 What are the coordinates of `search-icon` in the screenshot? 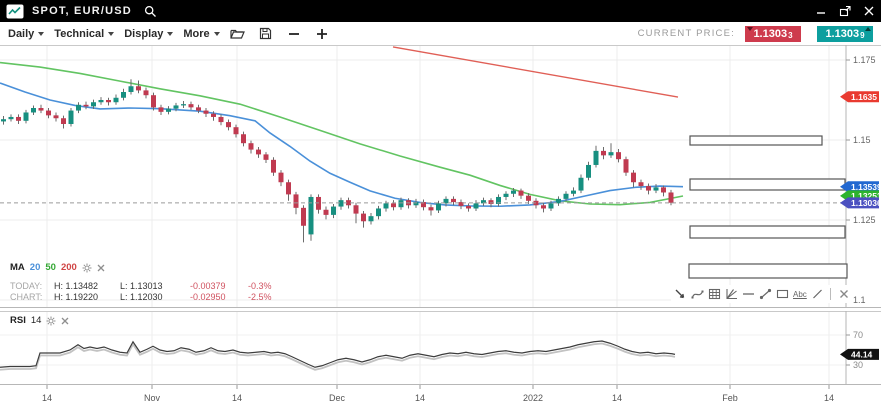 It's located at (150, 11).